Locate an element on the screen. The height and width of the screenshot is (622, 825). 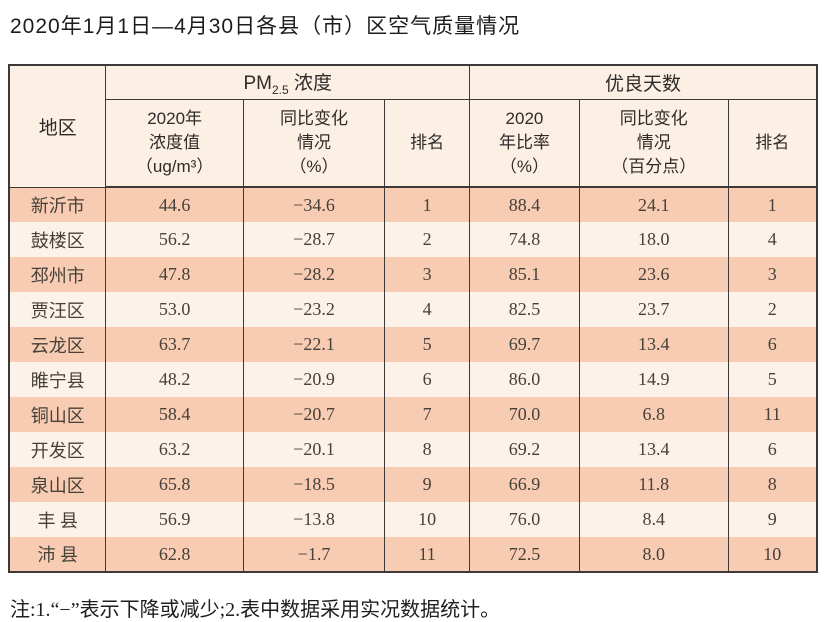
good-change-cell: 23.7 is located at coordinates (653, 310).